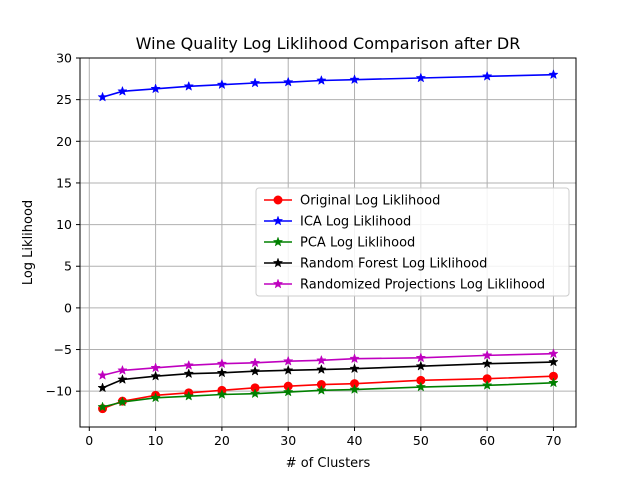 The width and height of the screenshot is (640, 480). Describe the element at coordinates (393, 264) in the screenshot. I see `legend-label: Random Forest Log Liklihood` at that location.